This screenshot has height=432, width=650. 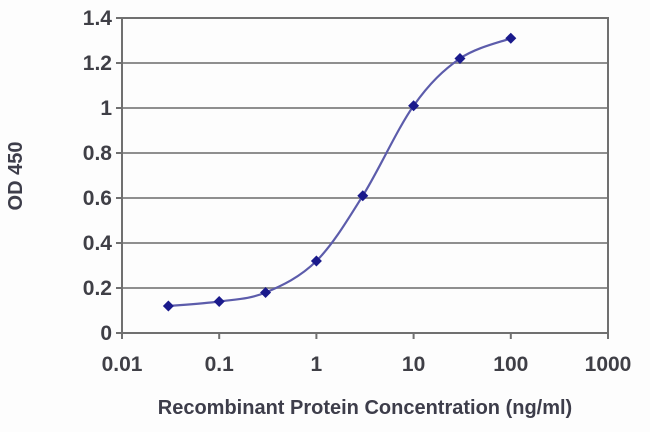 I want to click on x-tick-label: 0.1, so click(x=220, y=364).